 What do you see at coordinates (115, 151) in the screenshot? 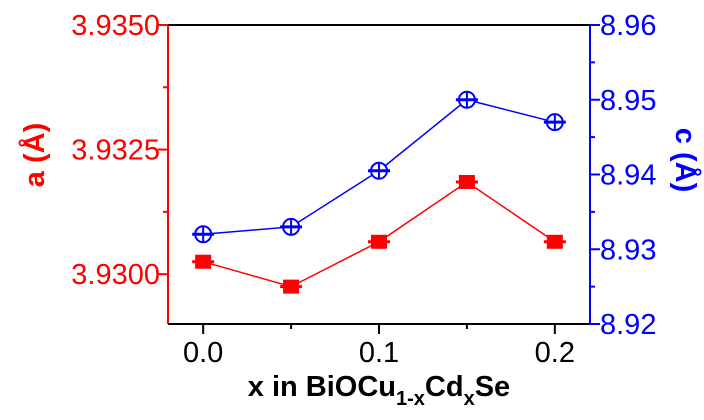
I see `left-tick-label: 3.9325` at bounding box center [115, 151].